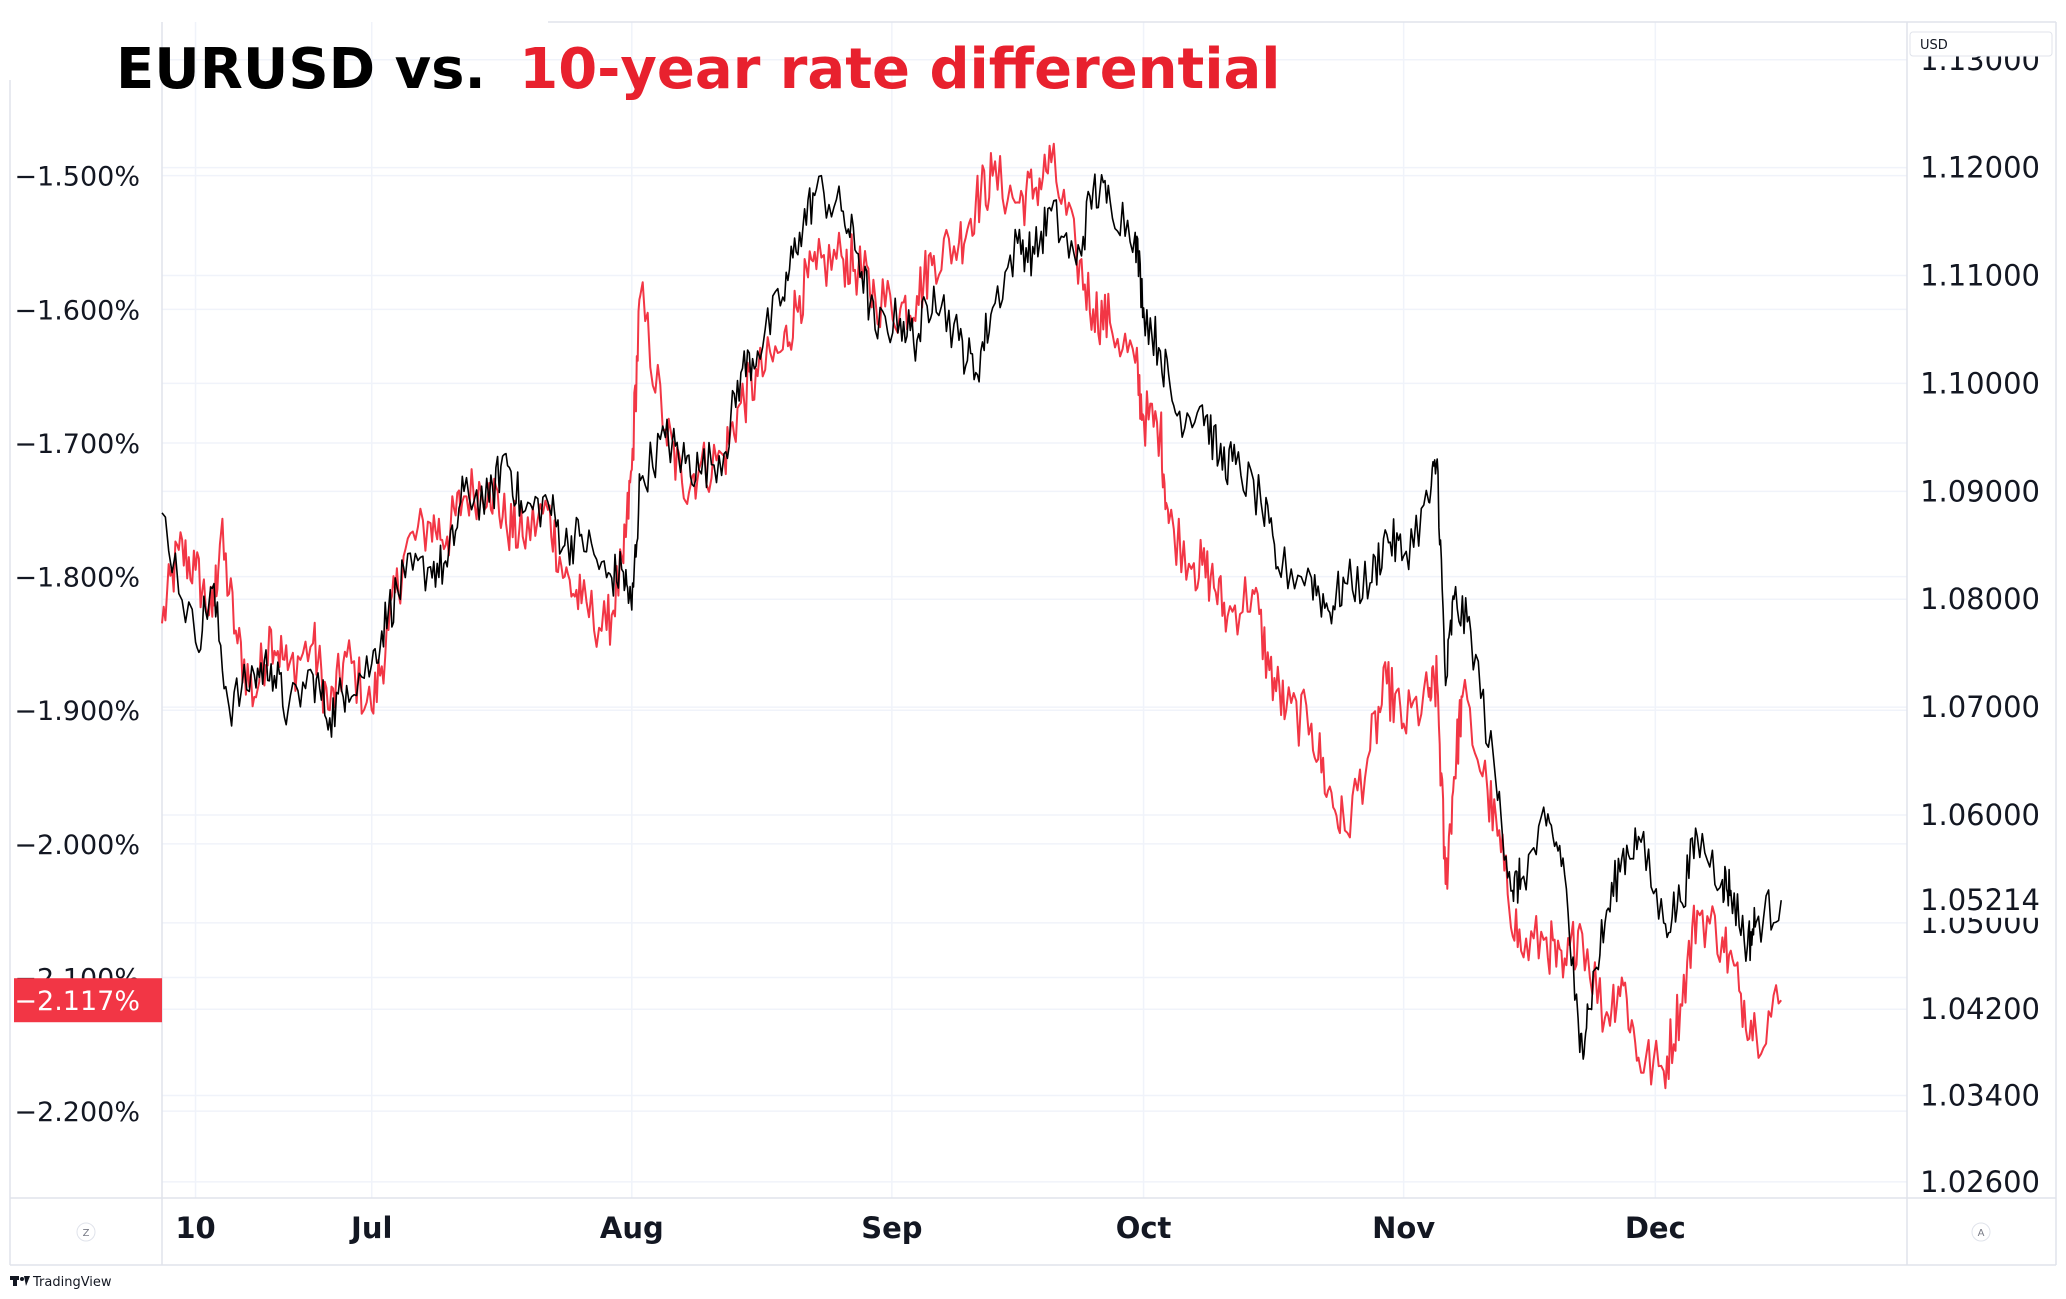 This screenshot has height=1299, width=2066. I want to click on tradingview-logo: TradingView, so click(61, 1282).